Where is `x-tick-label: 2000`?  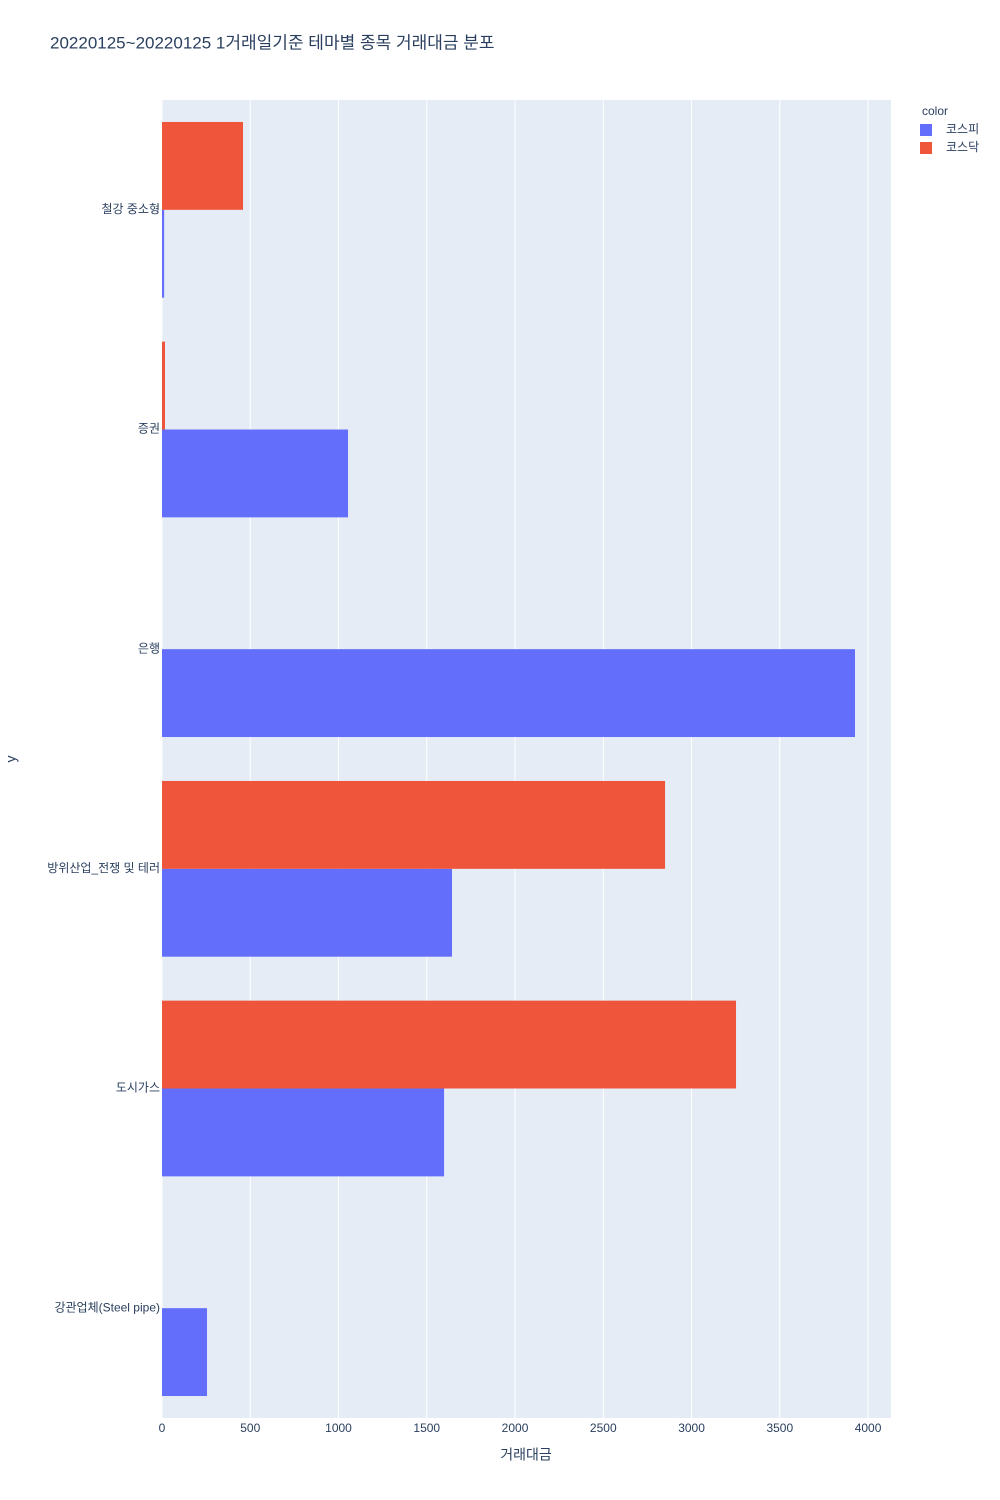
x-tick-label: 2000 is located at coordinates (515, 1428).